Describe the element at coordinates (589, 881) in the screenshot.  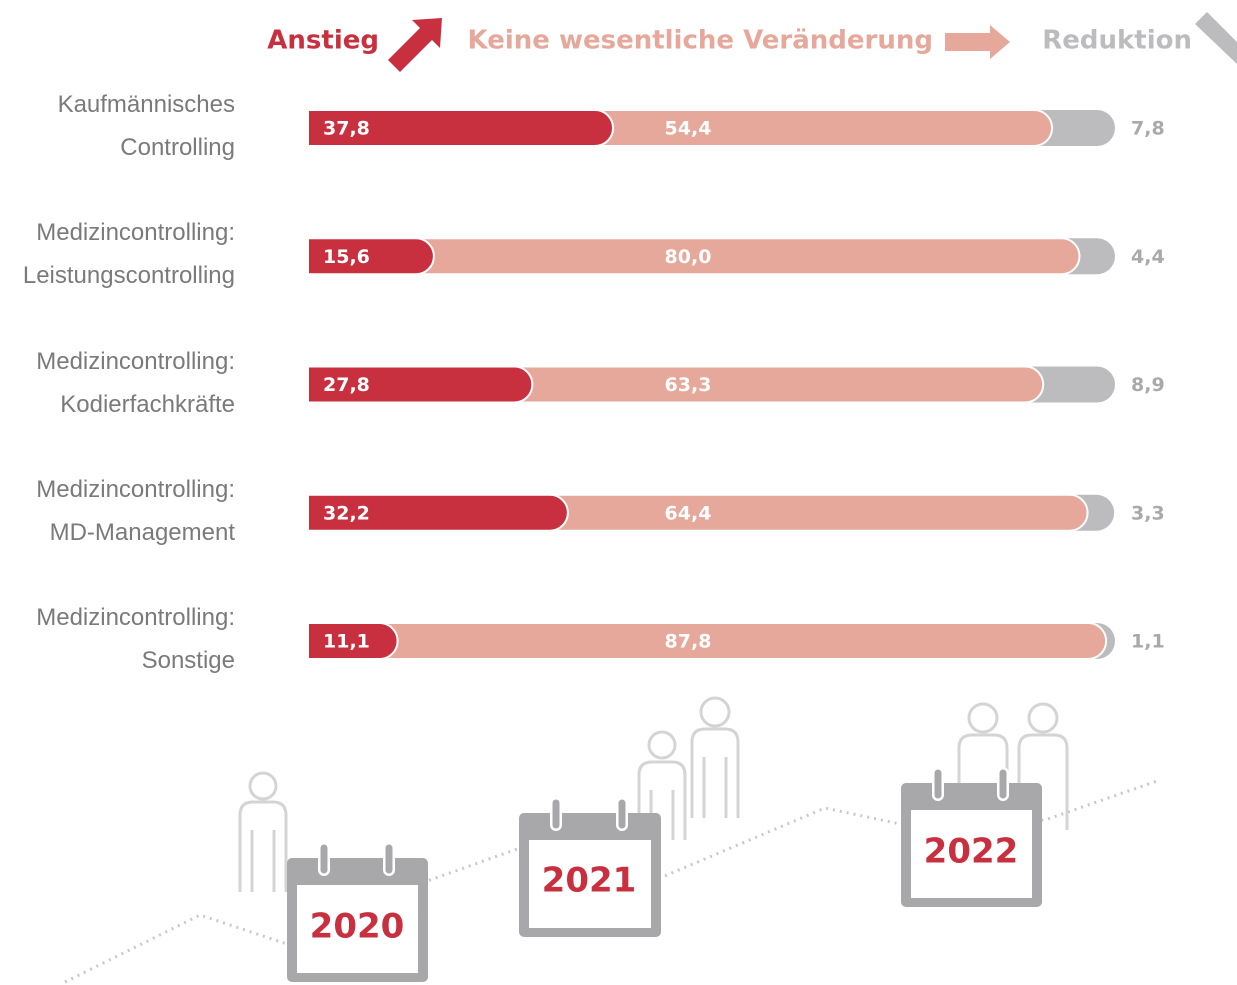
I see `year-label: 2021` at that location.